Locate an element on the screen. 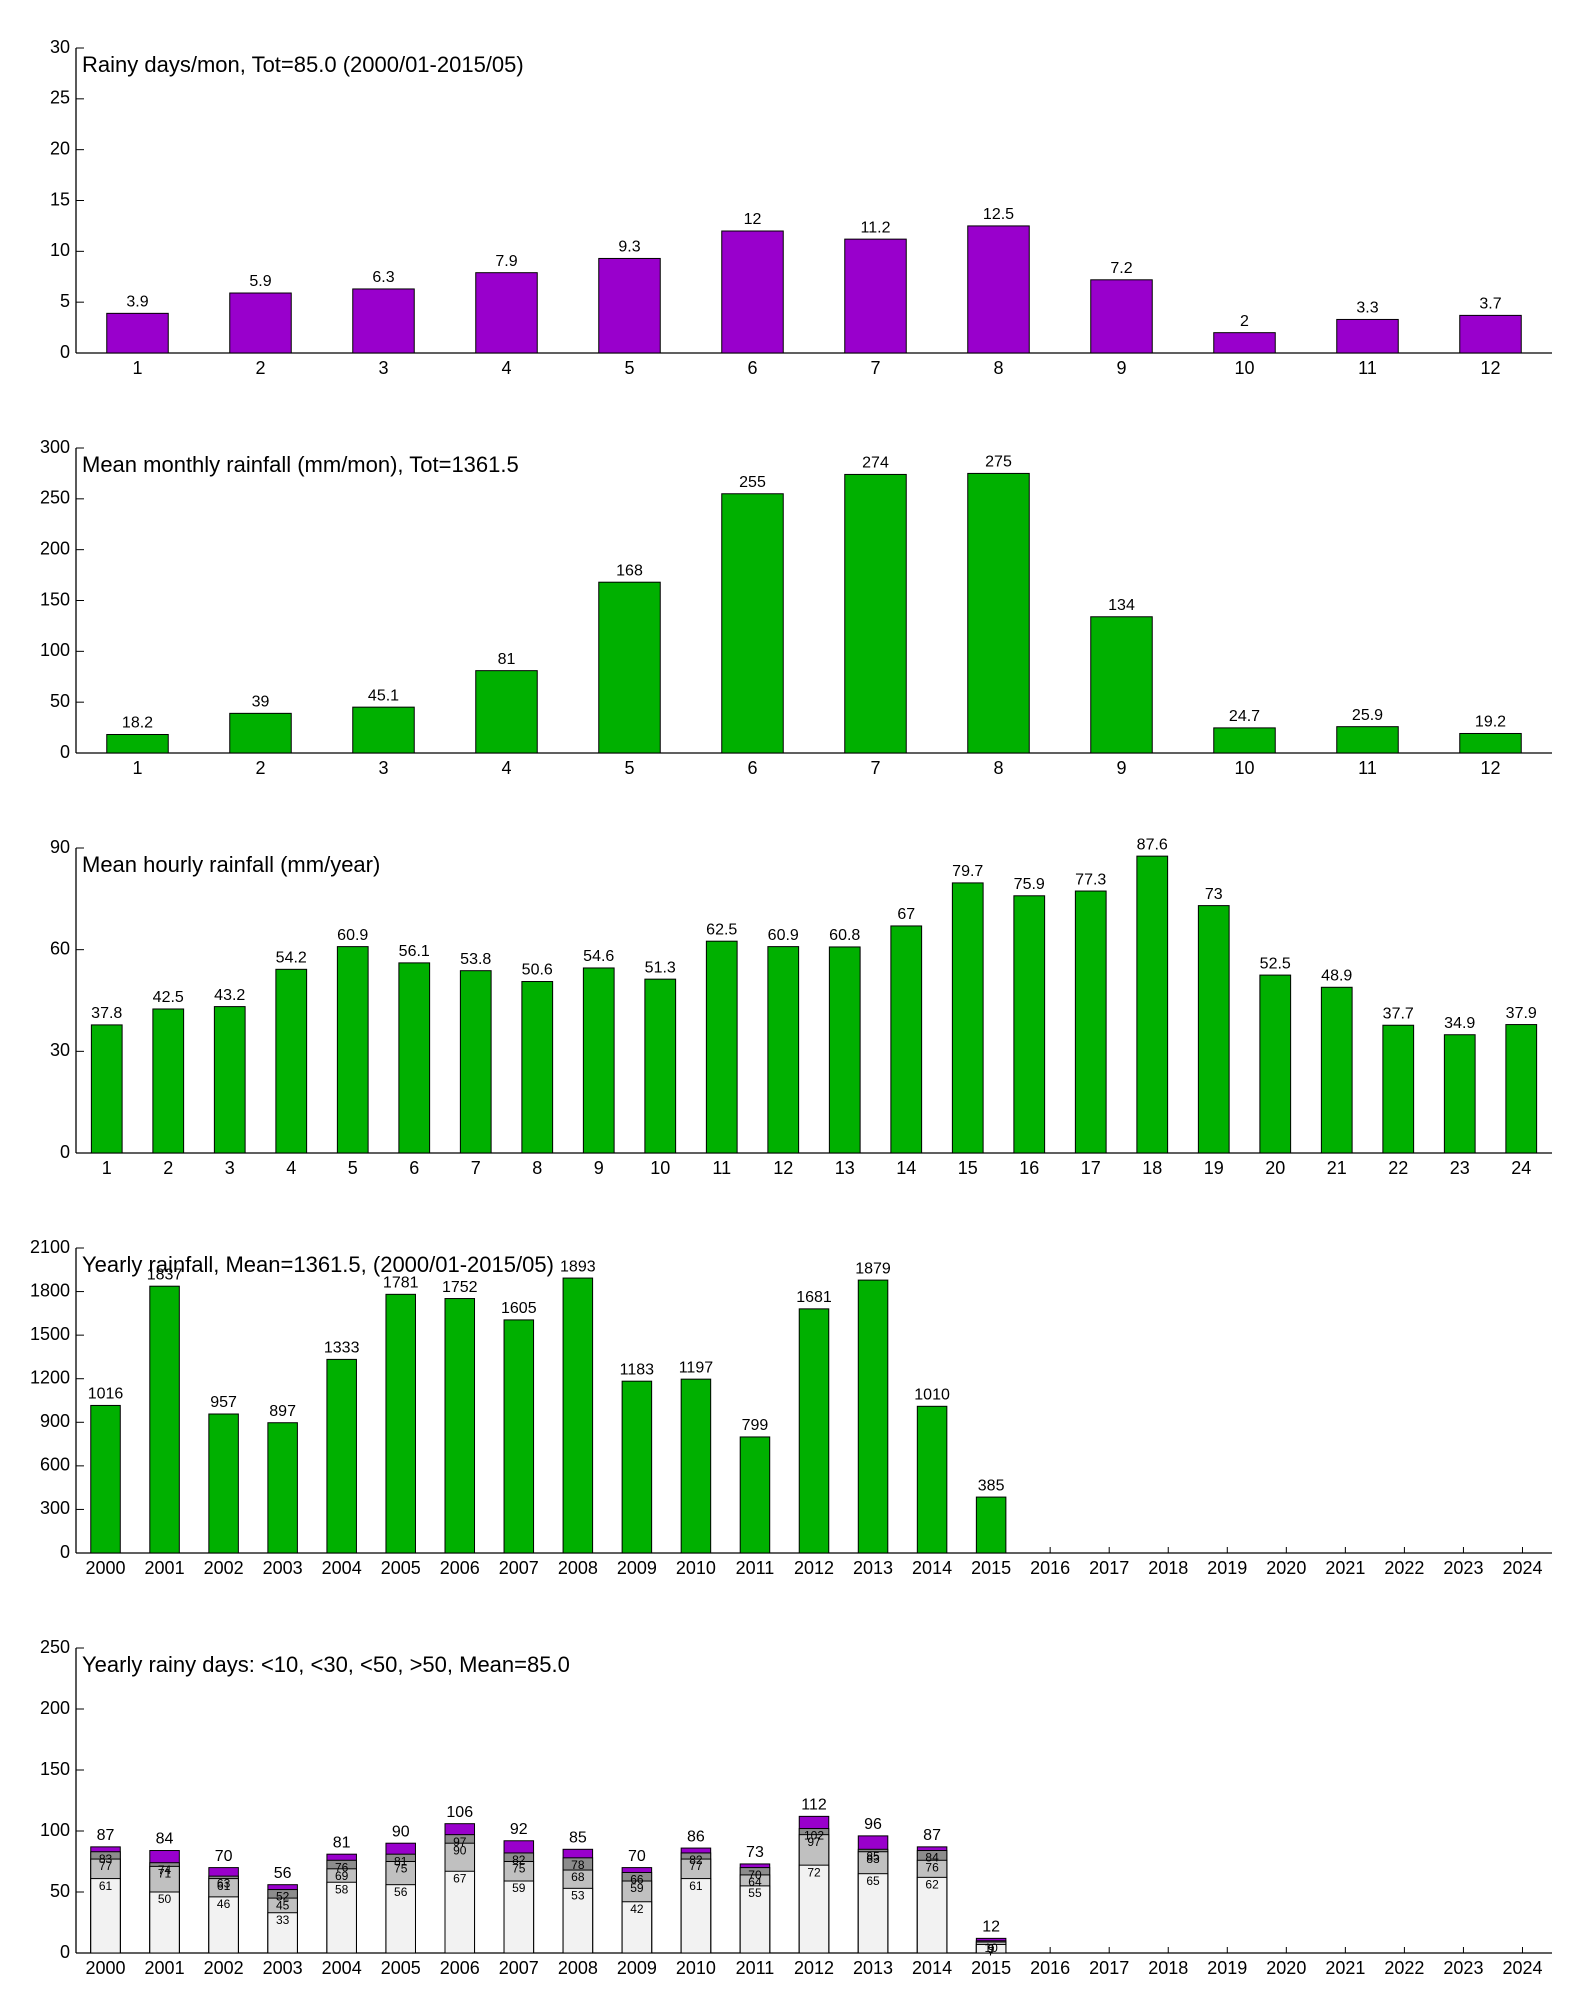 The width and height of the screenshot is (1580, 2000). x-tick-label: 4 is located at coordinates (291, 1168).